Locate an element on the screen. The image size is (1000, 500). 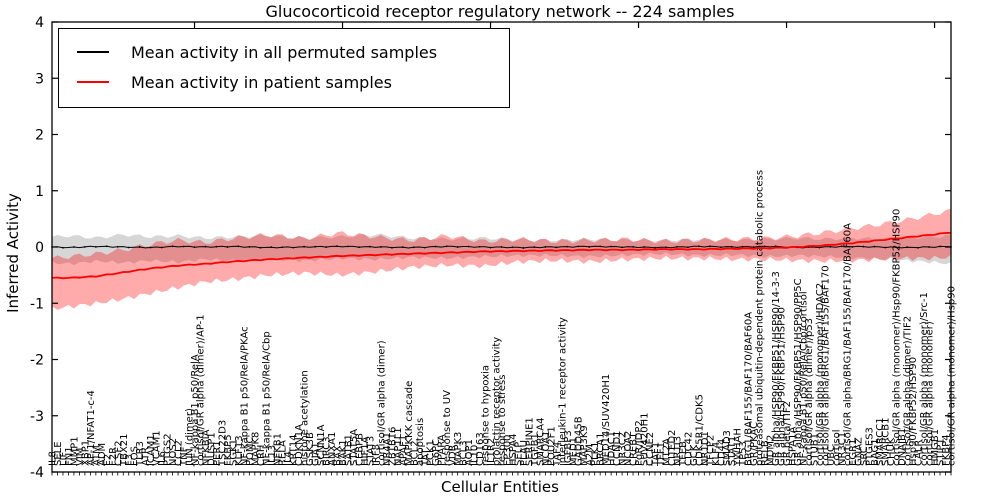
x-tick-label: MT2A is located at coordinates (666, 452).